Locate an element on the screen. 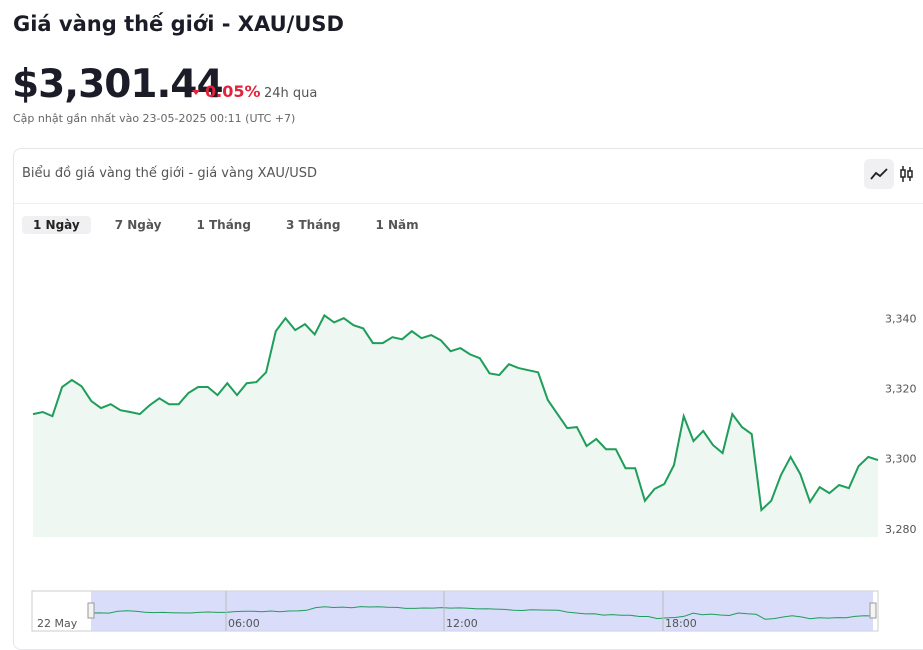 This screenshot has height=650, width=923. range-tabs: 1 Ngày 7 Ngày 1 Tháng 3 Tháng 1 Năm is located at coordinates (232, 225).